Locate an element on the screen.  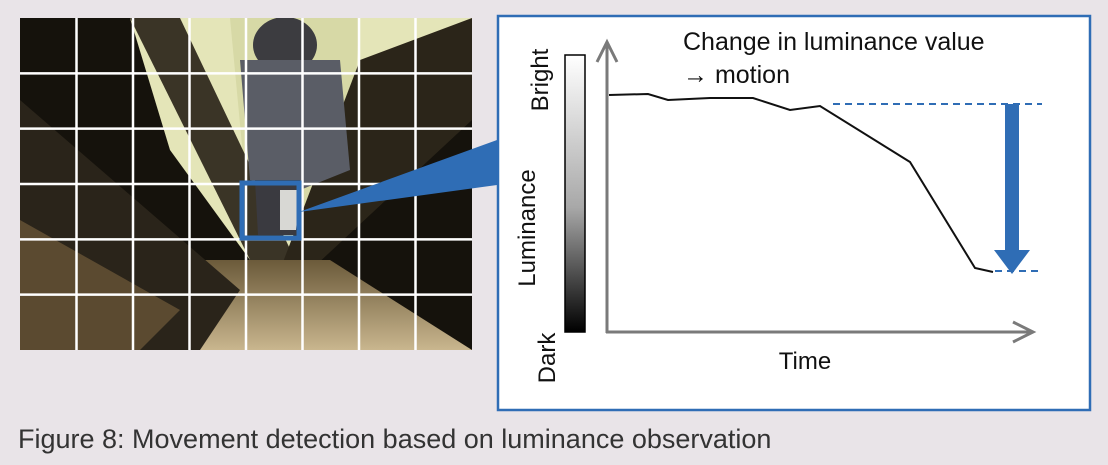
luminance-bar is located at coordinates (575, 193).